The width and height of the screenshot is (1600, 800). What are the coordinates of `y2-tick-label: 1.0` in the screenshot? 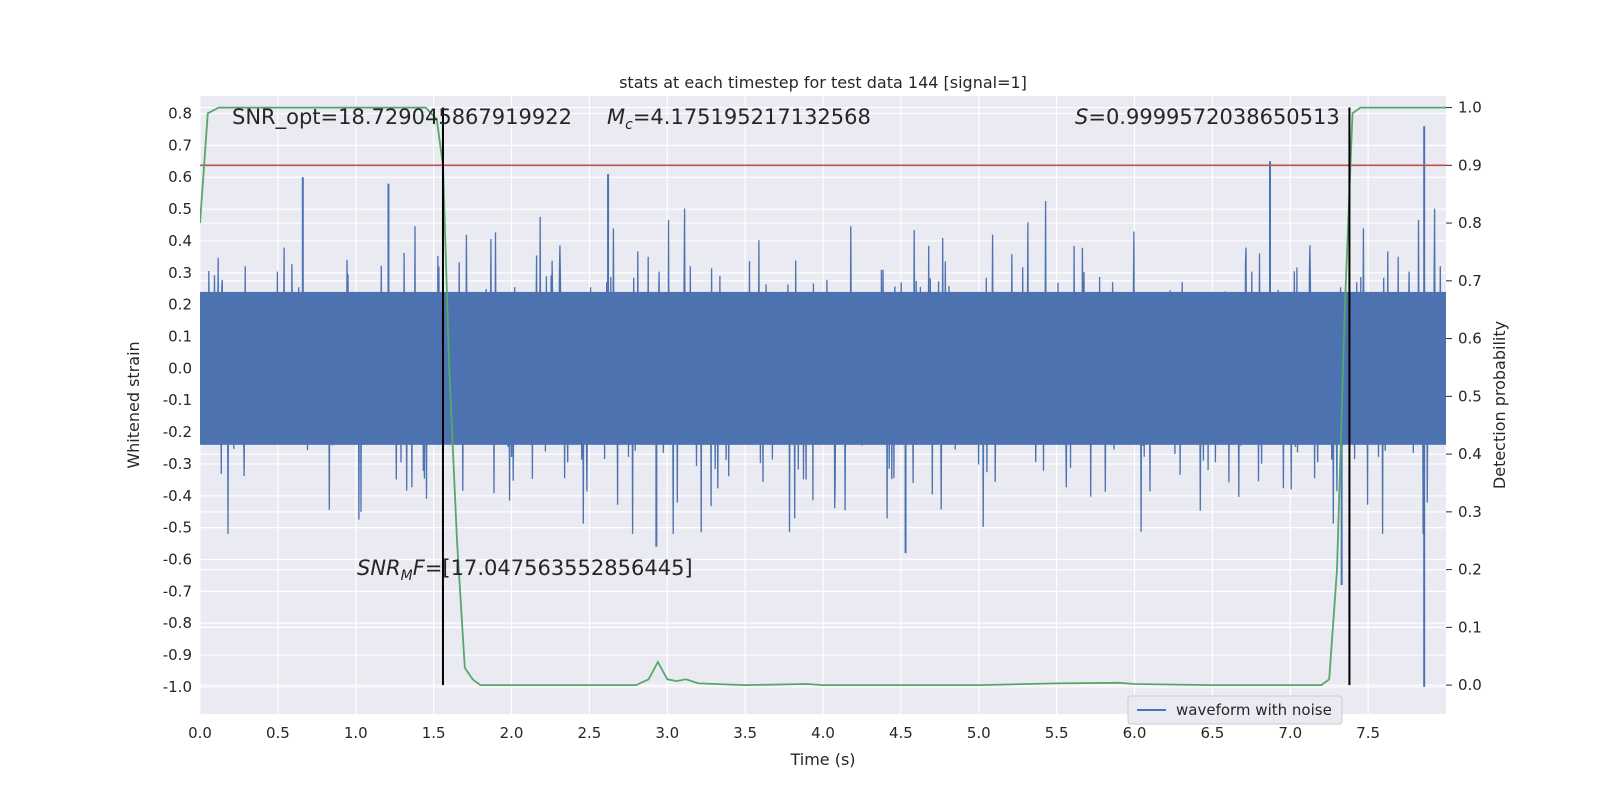 It's located at (1470, 108).